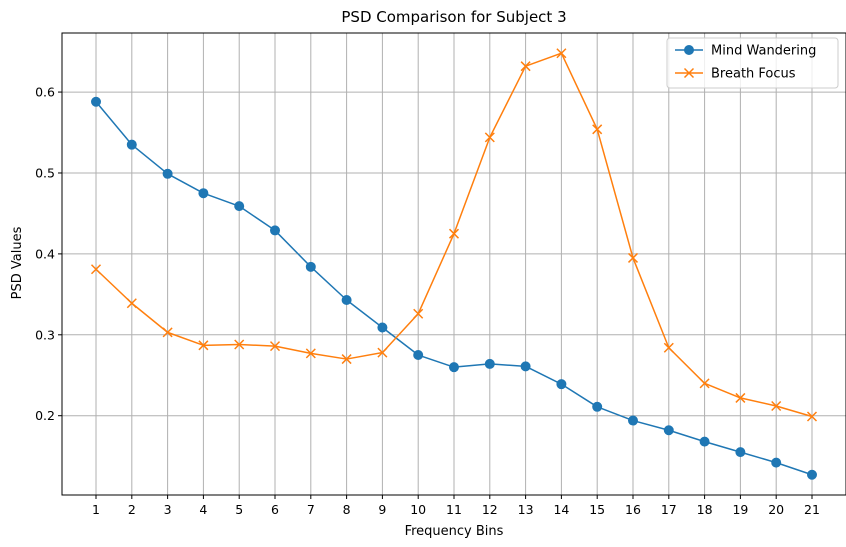 This screenshot has height=547, width=846. Describe the element at coordinates (669, 509) in the screenshot. I see `x-tick-label: 17` at that location.